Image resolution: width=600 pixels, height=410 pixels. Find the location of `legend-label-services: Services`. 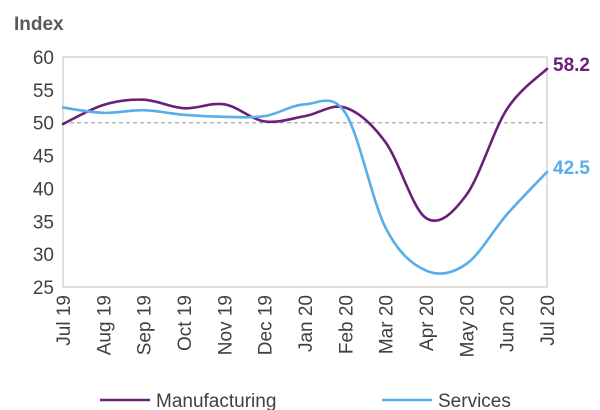

legend-label-services: Services is located at coordinates (474, 400).